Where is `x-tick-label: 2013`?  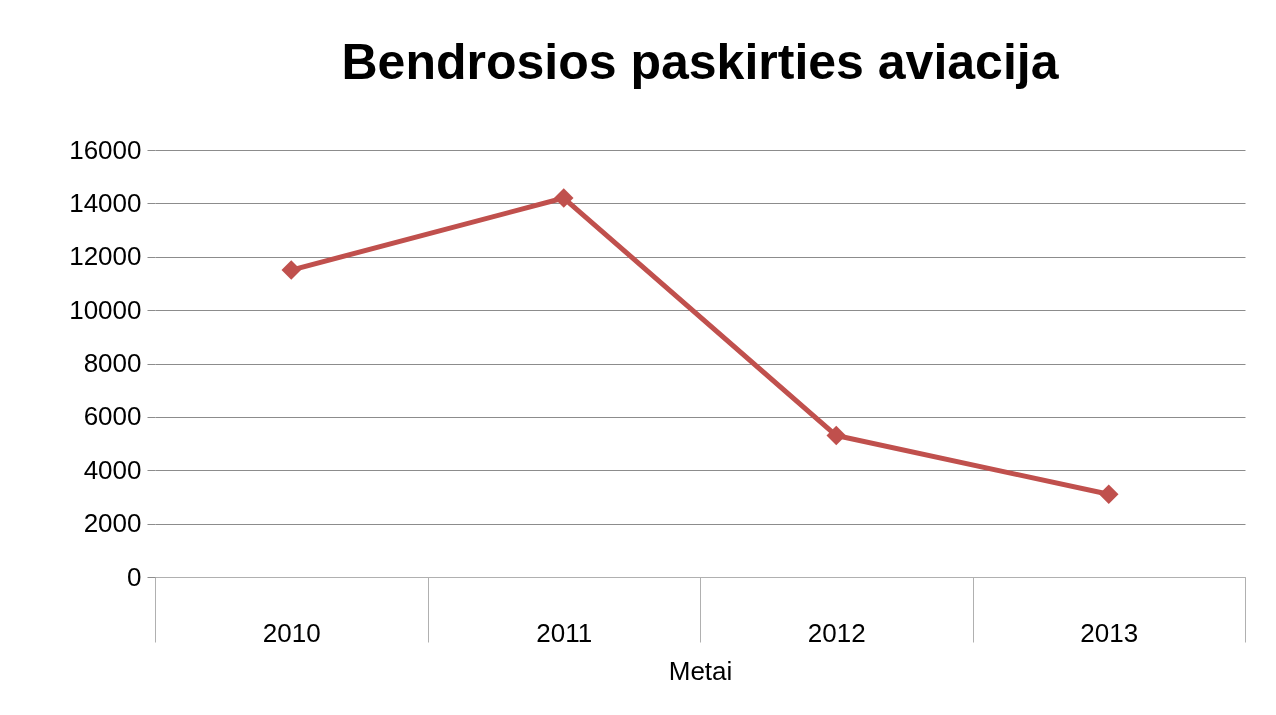
x-tick-label: 2013 is located at coordinates (1109, 632).